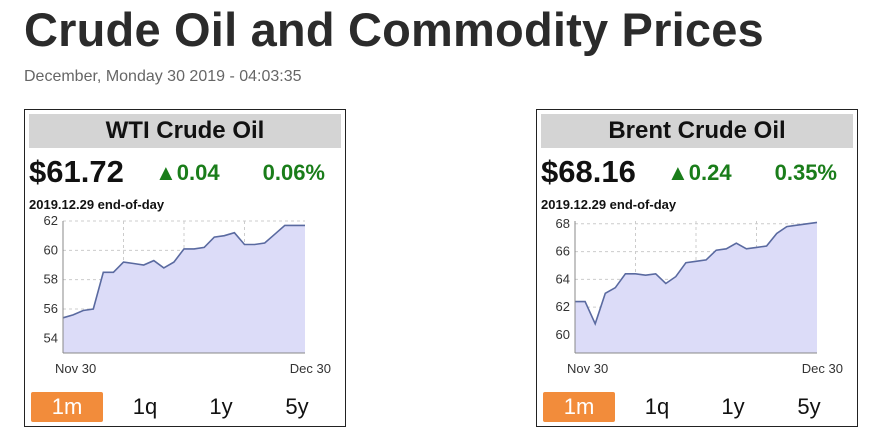  Describe the element at coordinates (163, 76) in the screenshot. I see `timestamp: December, Monday 30 2019 - 04:03:35` at that location.